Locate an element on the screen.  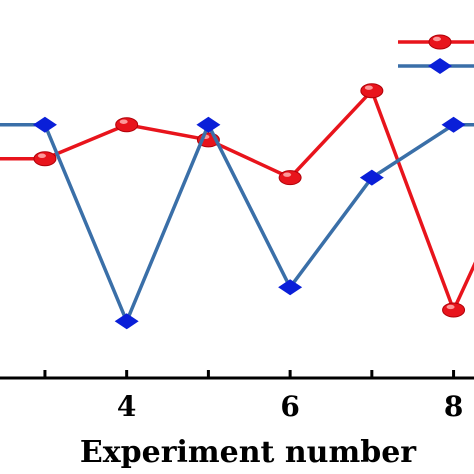
x-tick-label-6: 6 is located at coordinates (289, 406).